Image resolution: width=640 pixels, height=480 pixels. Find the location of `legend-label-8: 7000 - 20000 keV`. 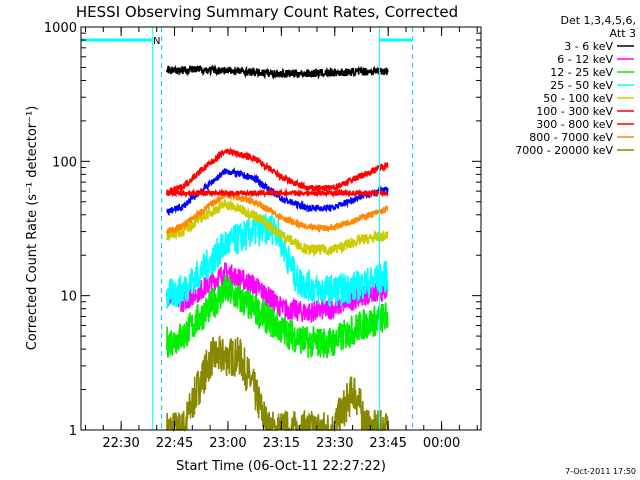

legend-label-8: 7000 - 20000 keV is located at coordinates (564, 150).